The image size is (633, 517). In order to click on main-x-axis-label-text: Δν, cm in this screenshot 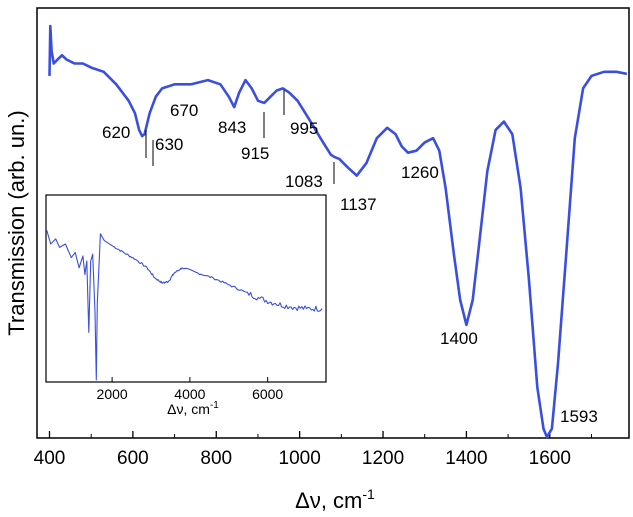, I will do `click(328, 500)`.